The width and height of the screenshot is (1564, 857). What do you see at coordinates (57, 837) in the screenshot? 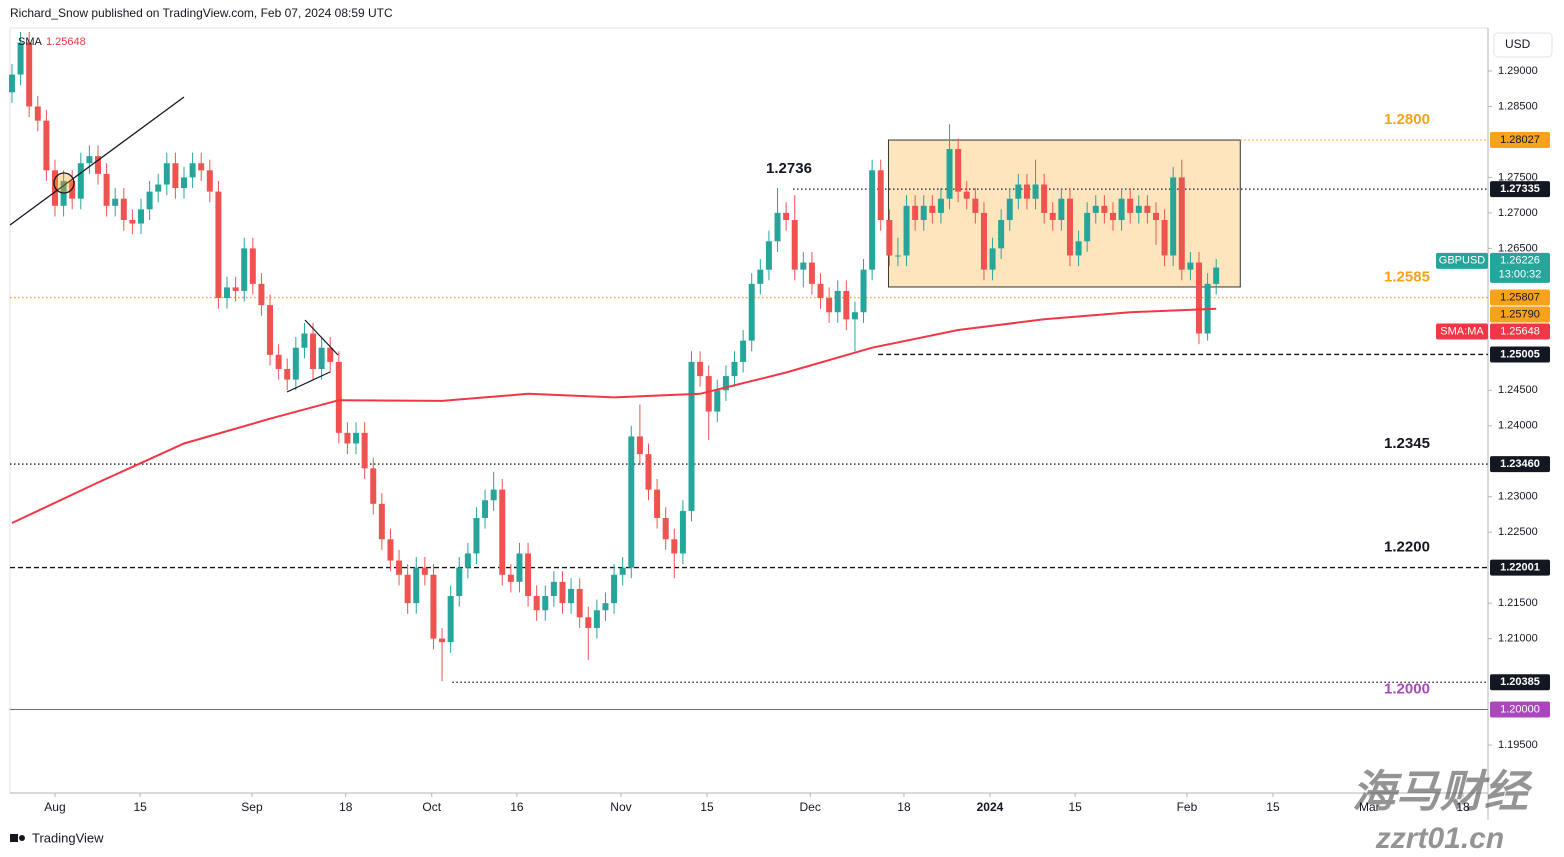
I see `footer-logo: TradingView` at bounding box center [57, 837].